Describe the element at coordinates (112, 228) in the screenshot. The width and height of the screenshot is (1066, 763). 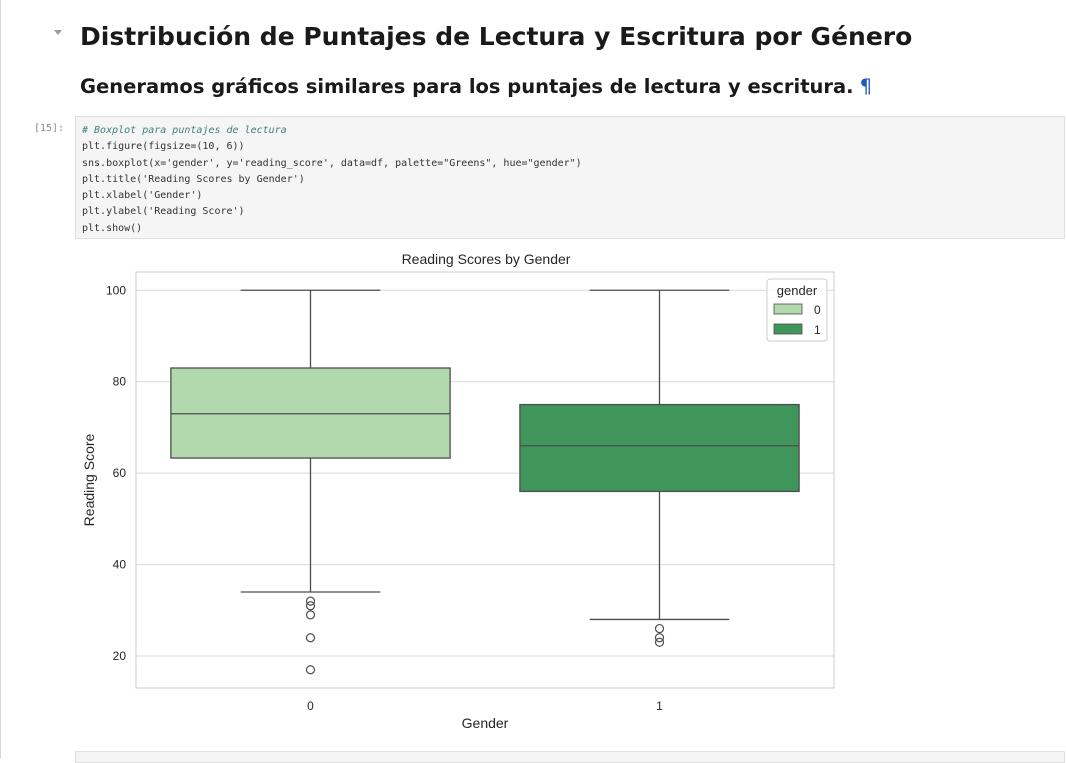
I see `code-line-7: plt.show()` at that location.